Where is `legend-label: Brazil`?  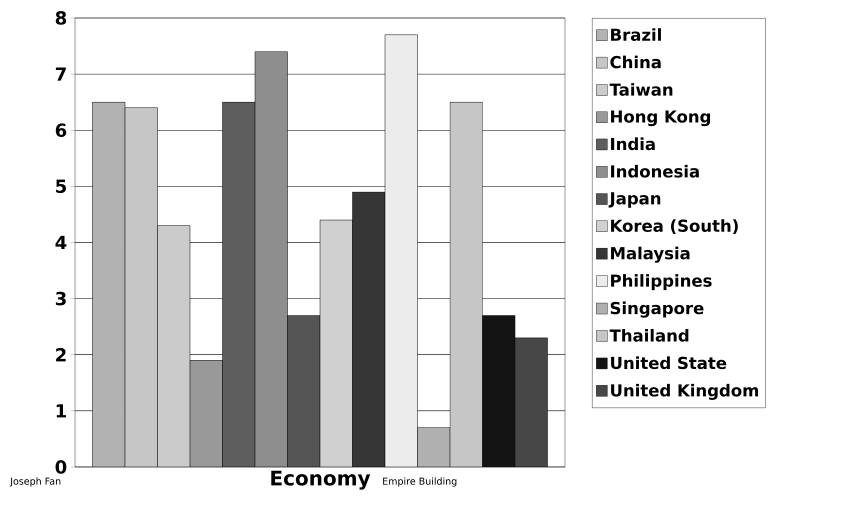
legend-label: Brazil is located at coordinates (636, 34).